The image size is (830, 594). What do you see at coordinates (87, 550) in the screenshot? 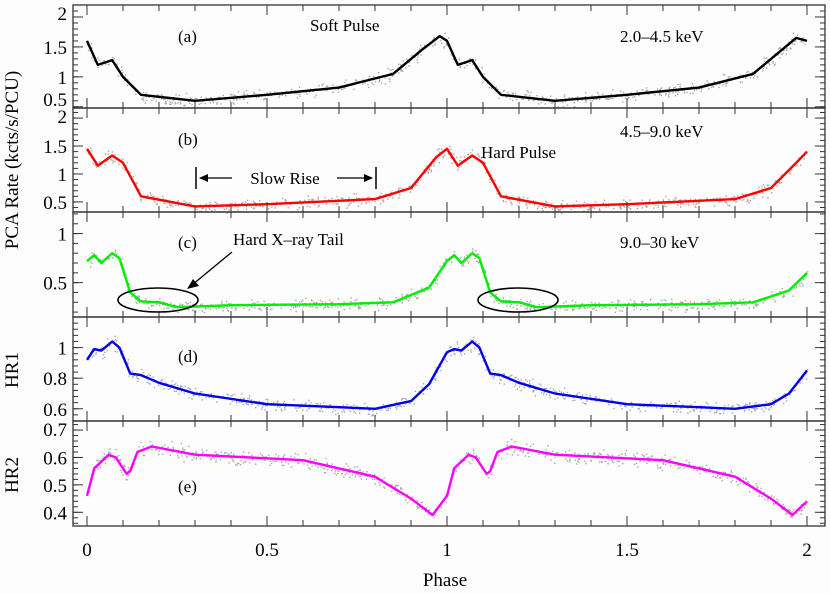
I see `x-tick-label: 0` at bounding box center [87, 550].